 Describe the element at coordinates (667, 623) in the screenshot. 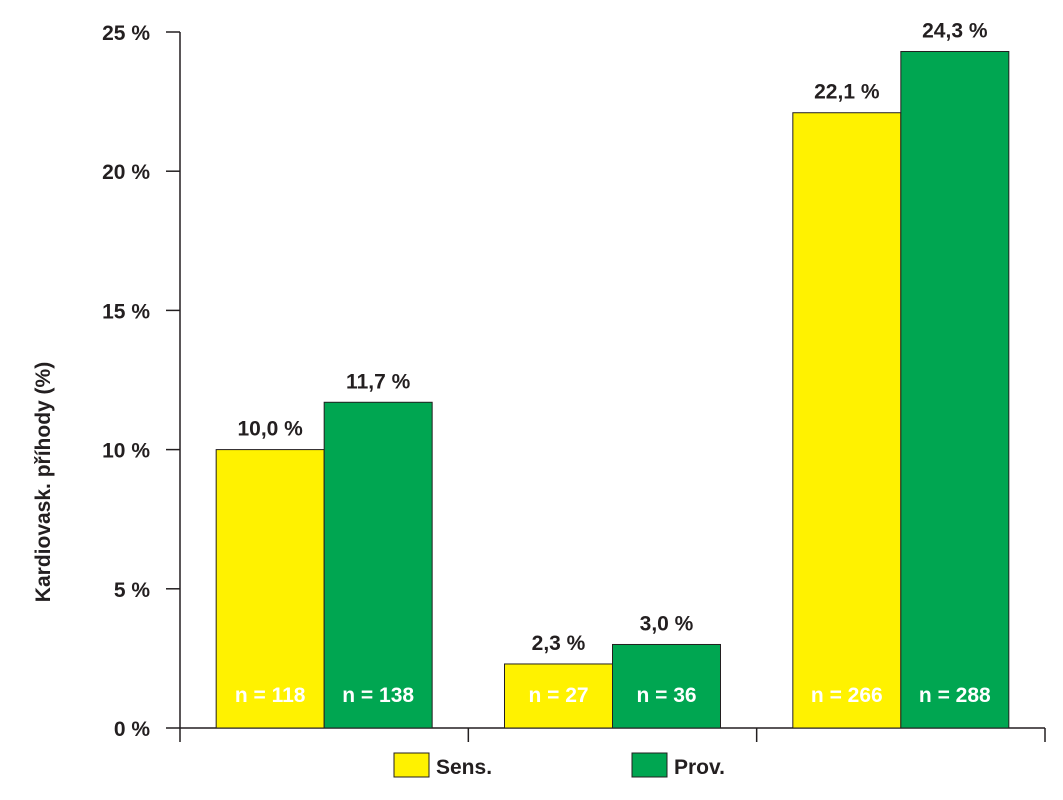

I see `value-label: 3,0 %` at that location.